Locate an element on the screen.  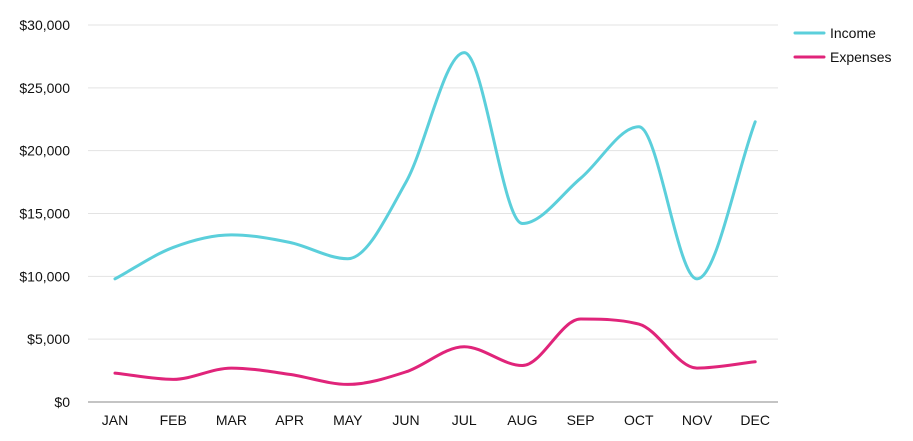
x-tick-label: SEP is located at coordinates (581, 420).